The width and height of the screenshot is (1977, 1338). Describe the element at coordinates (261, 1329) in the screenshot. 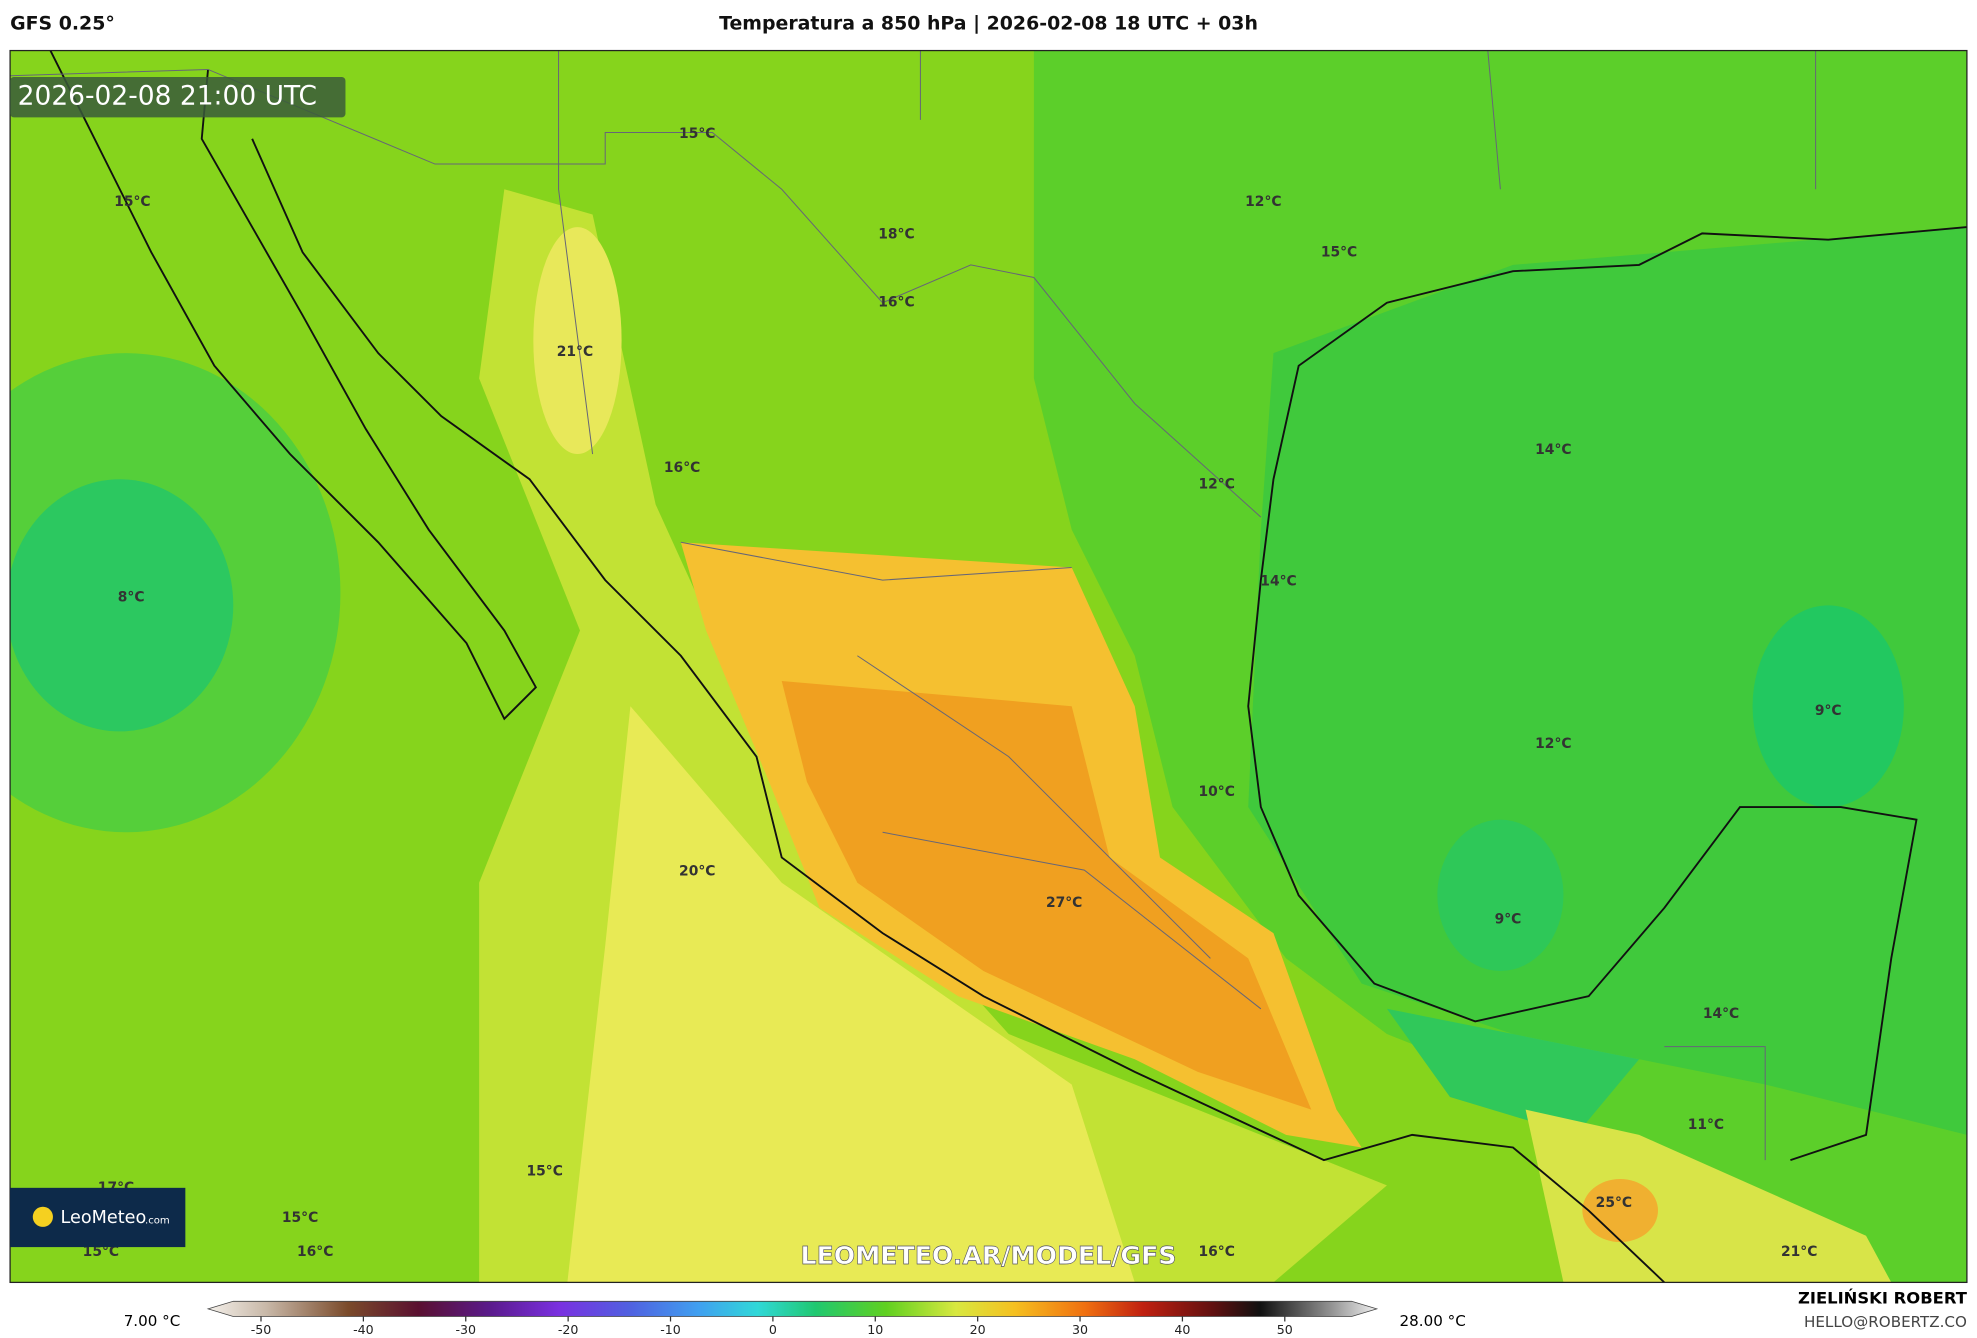

I see `colorbar-tick-label: -50` at that location.